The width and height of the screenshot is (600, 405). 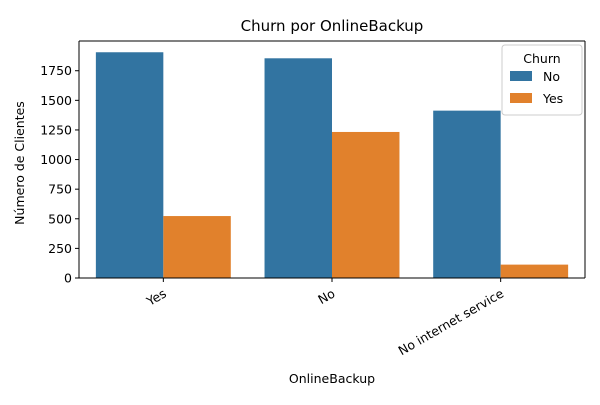 I want to click on legend-label-no: No, so click(x=551, y=76).